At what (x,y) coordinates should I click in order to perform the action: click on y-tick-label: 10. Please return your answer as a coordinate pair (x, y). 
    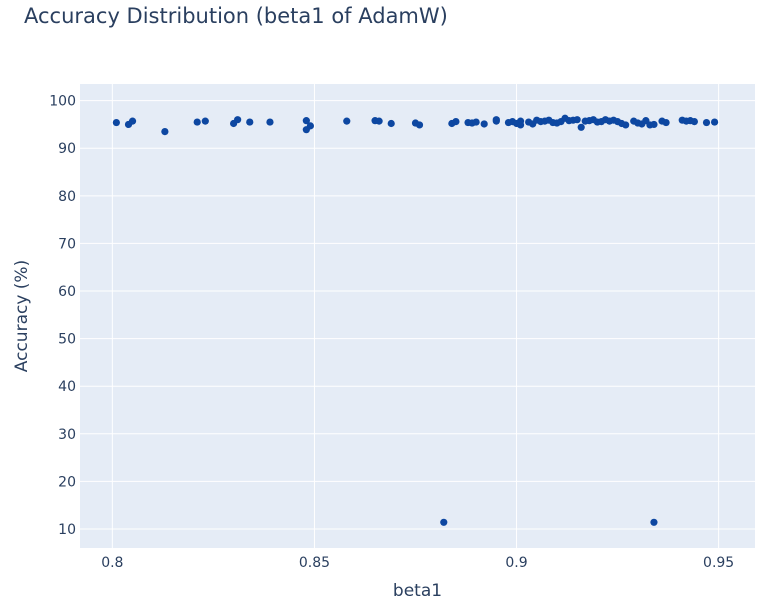
    Looking at the image, I should click on (67, 530).